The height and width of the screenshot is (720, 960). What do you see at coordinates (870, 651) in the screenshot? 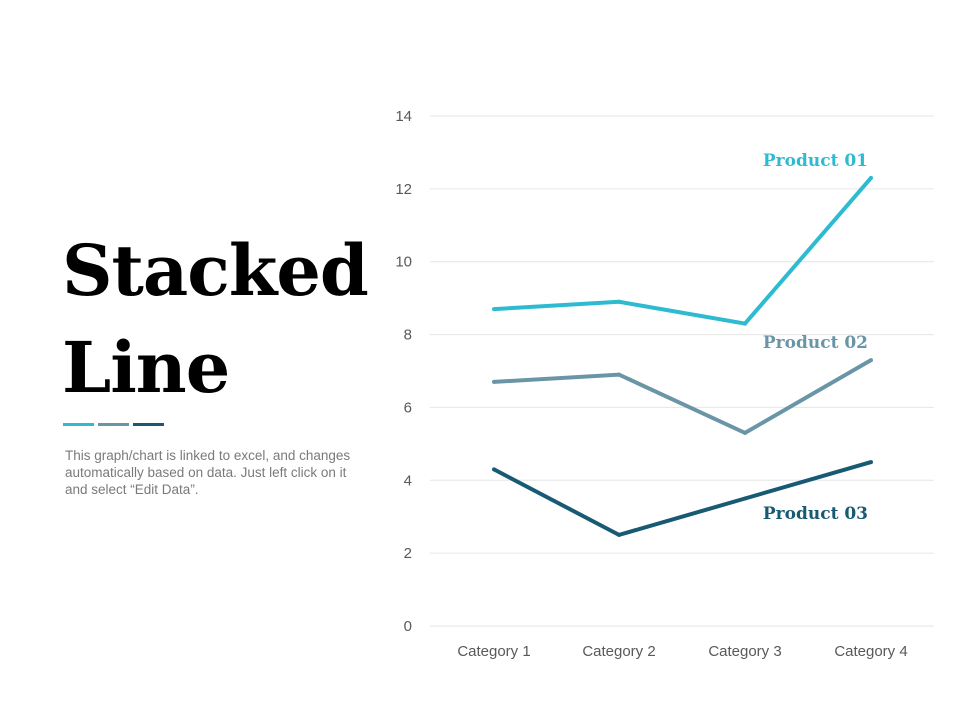
I see `x-tick-label-4: Category 4` at bounding box center [870, 651].